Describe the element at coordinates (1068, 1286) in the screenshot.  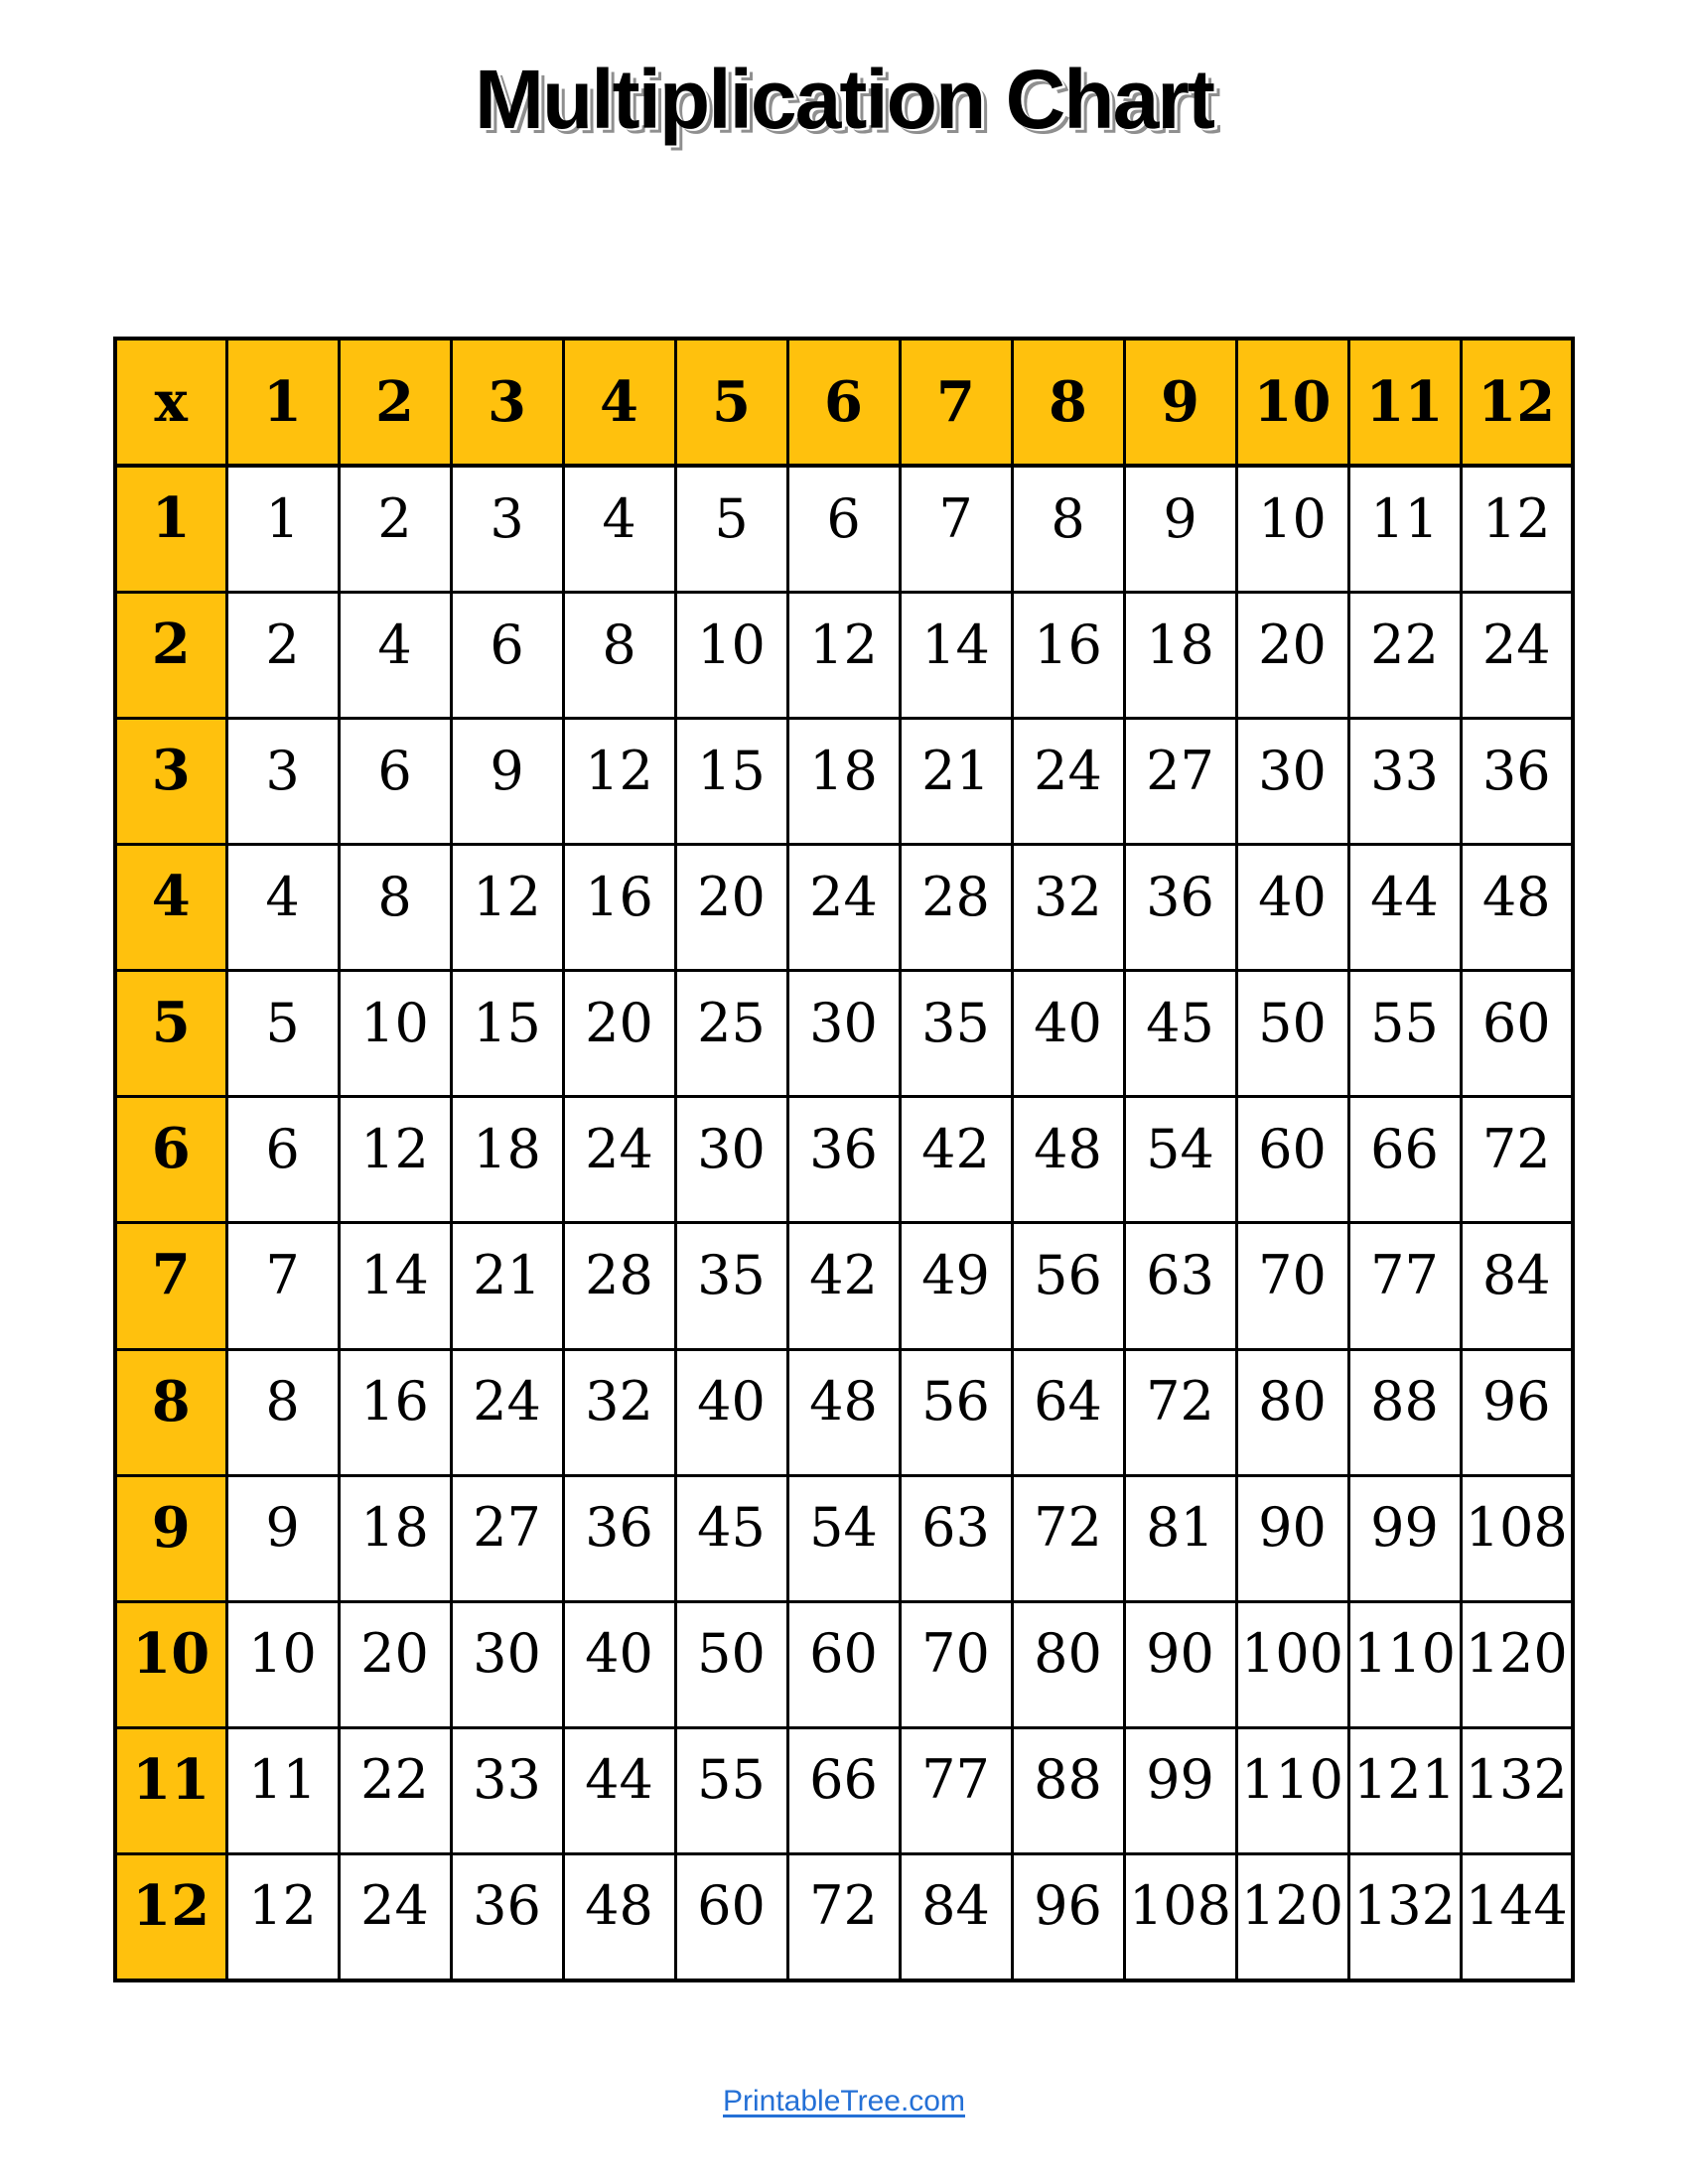
I see `table-cell: 56` at that location.